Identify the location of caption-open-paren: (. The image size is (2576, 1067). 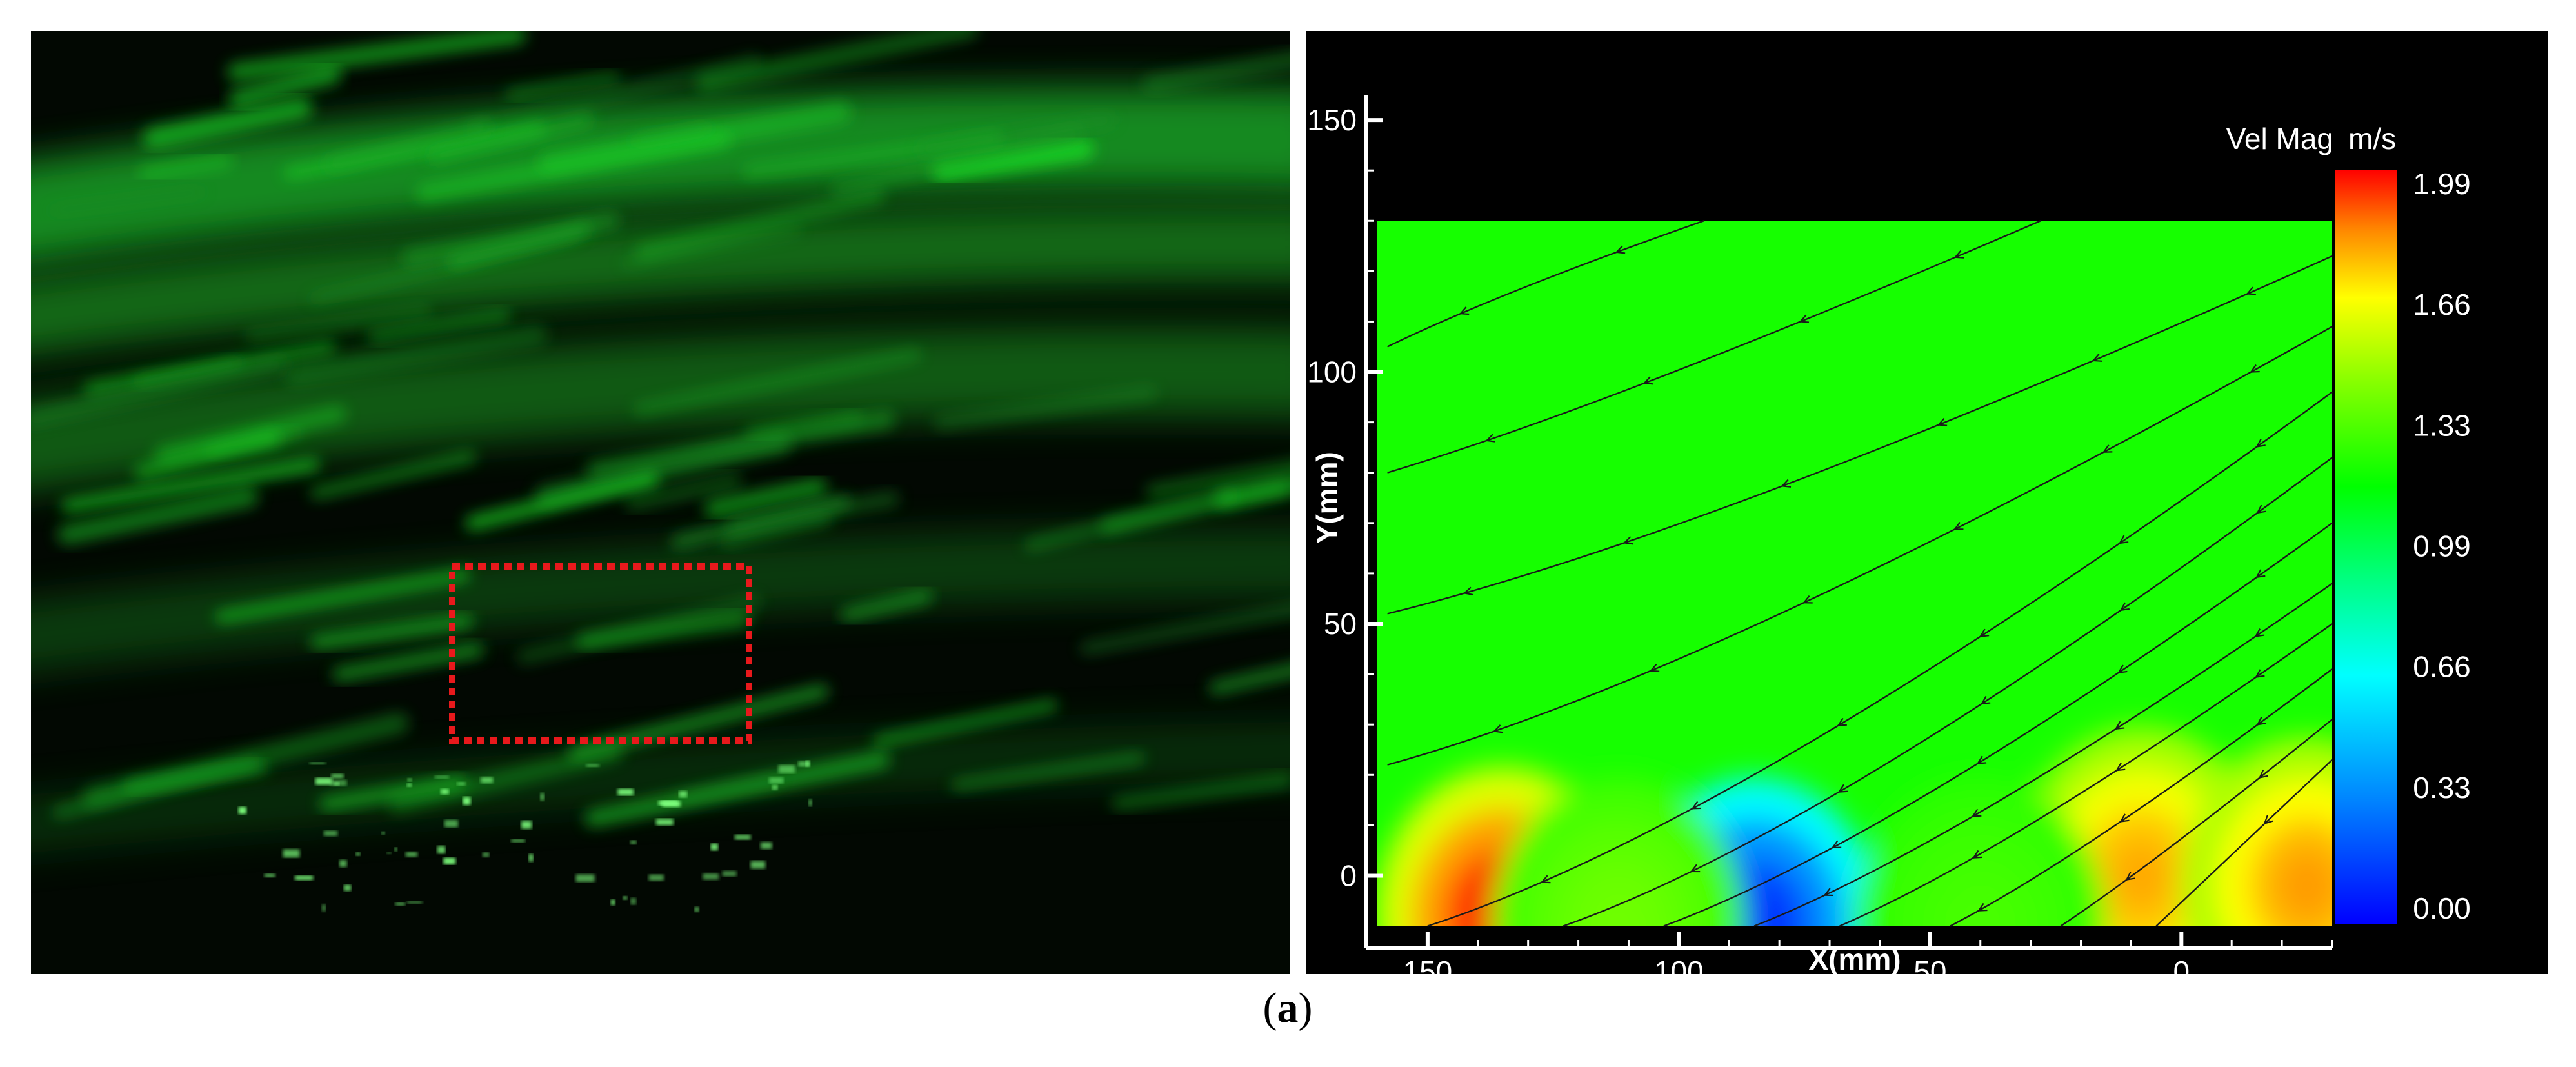
(1270, 1008).